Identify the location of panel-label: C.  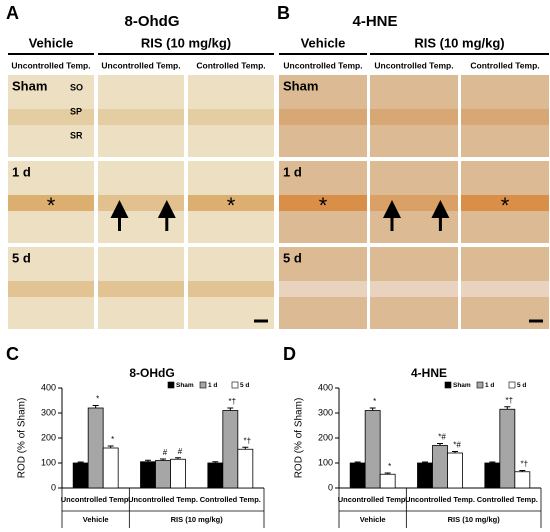
(12, 354).